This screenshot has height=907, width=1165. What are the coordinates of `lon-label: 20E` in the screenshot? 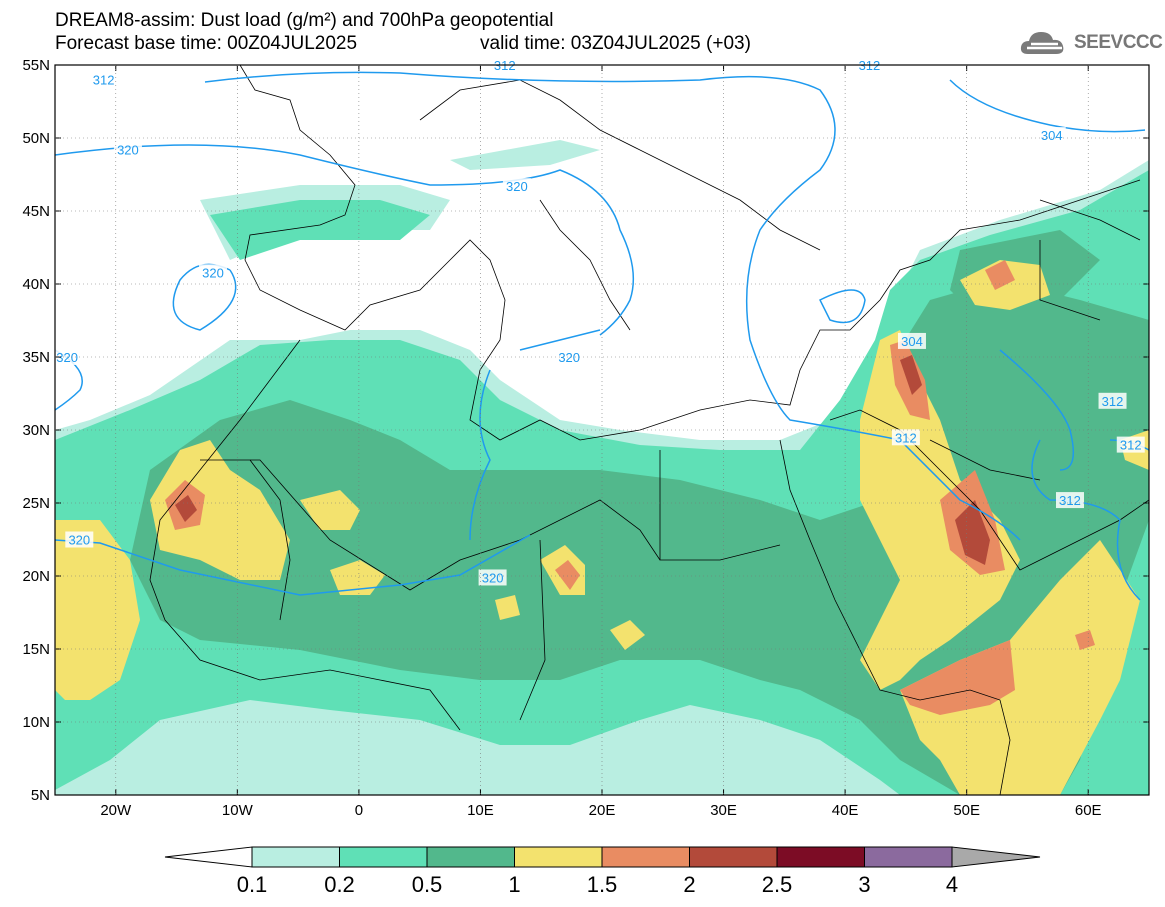 It's located at (602, 810).